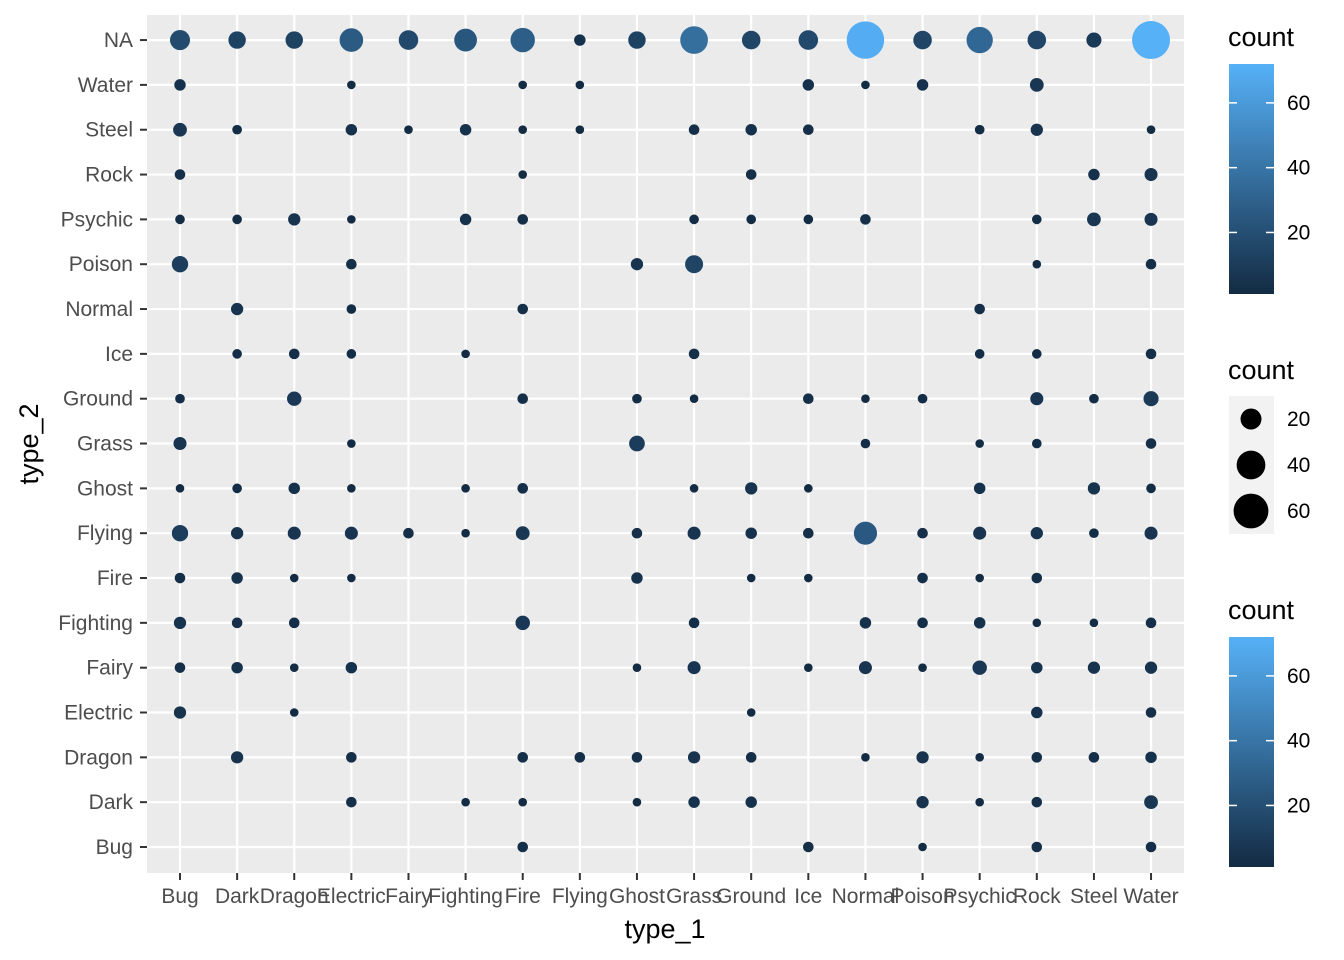  What do you see at coordinates (1298, 805) in the screenshot?
I see `colorbar-label: 20` at bounding box center [1298, 805].